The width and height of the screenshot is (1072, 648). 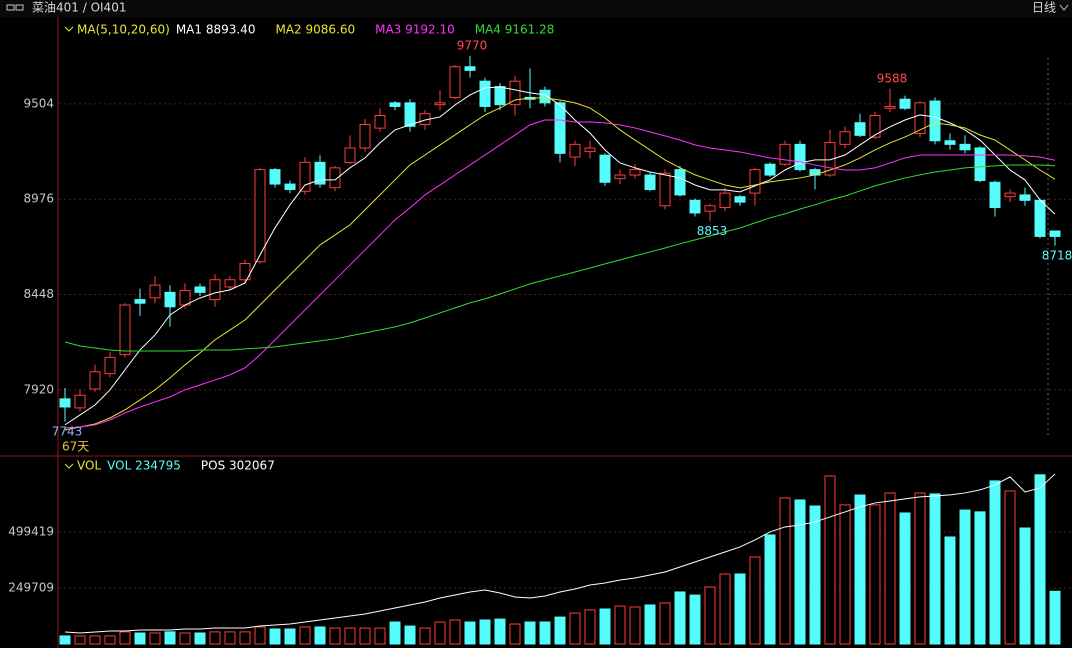 What do you see at coordinates (1057, 255) in the screenshot?
I see `extreme-label: 8718` at bounding box center [1057, 255].